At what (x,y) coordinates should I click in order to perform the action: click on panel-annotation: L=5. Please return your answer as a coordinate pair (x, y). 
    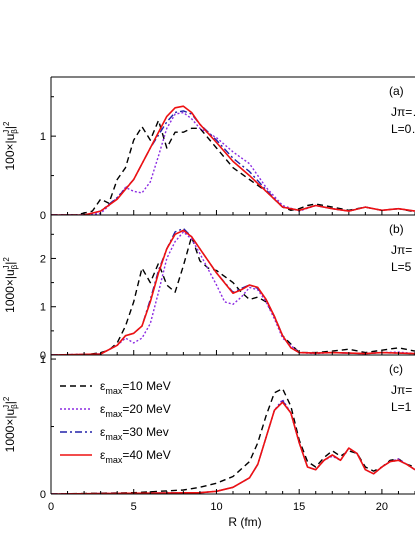
    Looking at the image, I should click on (401, 267).